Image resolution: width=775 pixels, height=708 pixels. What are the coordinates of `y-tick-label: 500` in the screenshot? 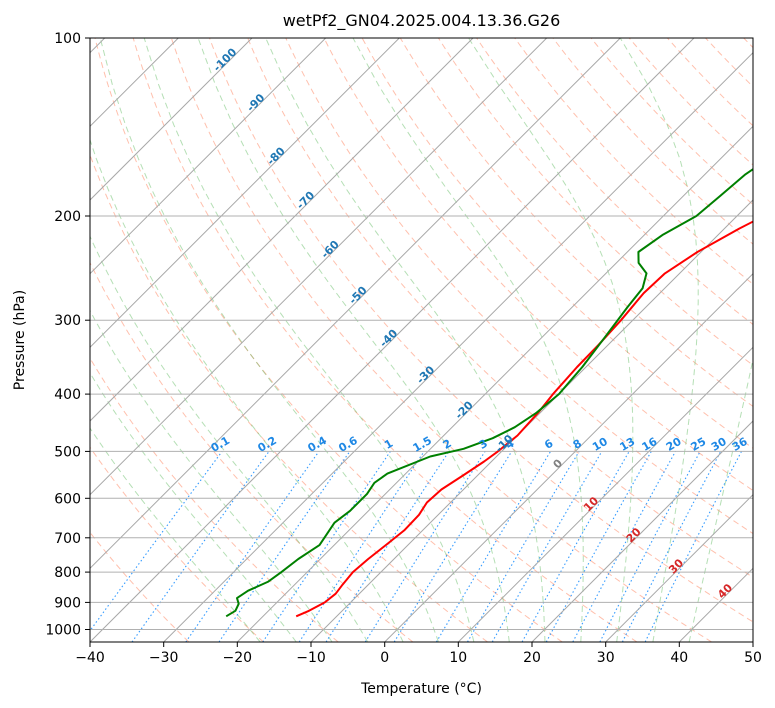 It's located at (67, 452).